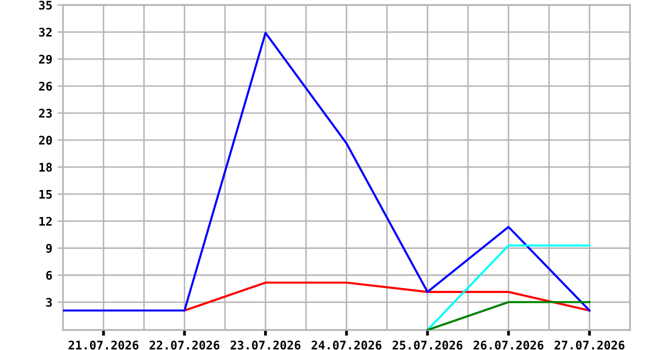  Describe the element at coordinates (265, 345) in the screenshot. I see `x-tick-label: 23.07.2026` at that location.